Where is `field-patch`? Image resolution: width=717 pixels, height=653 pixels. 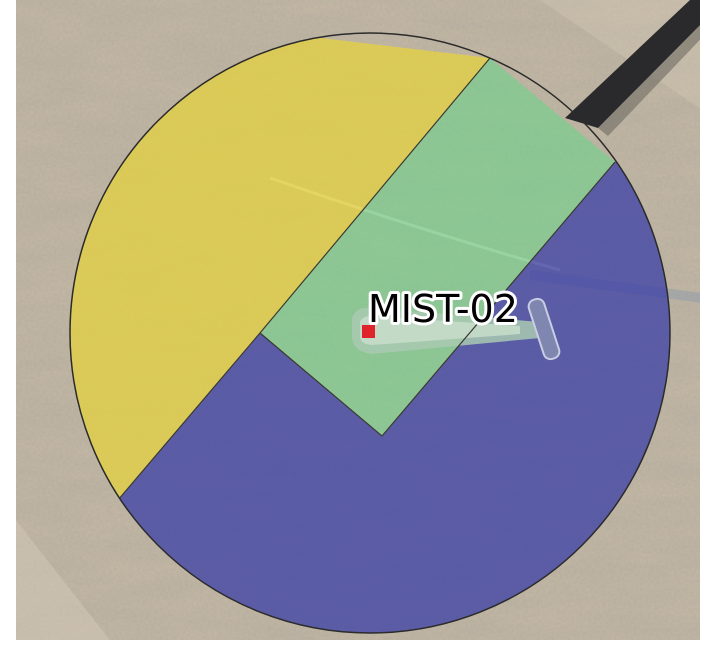
field-patch is located at coordinates (60, 576).